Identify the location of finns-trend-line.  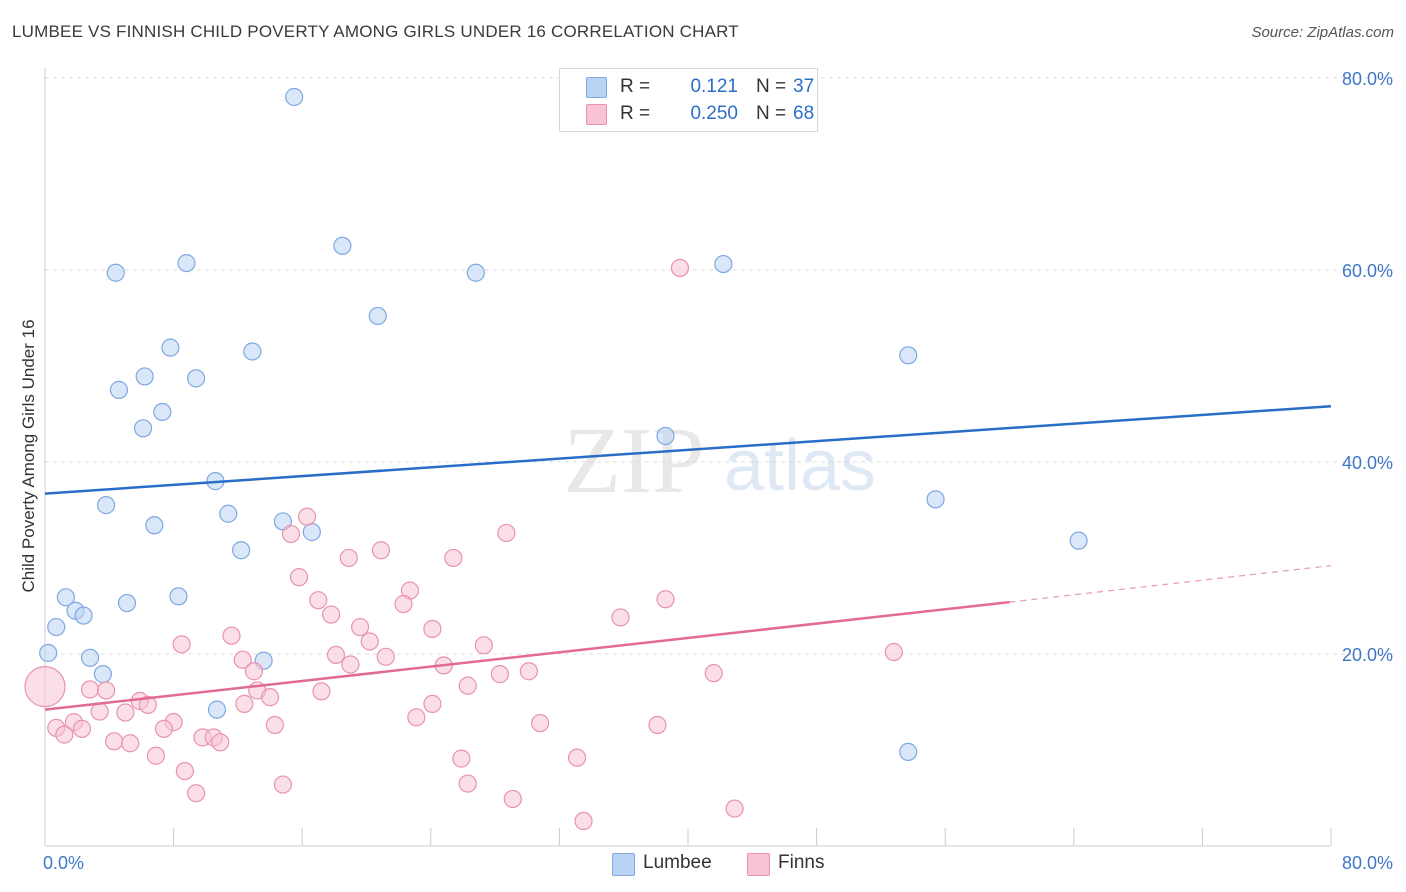
(527, 655).